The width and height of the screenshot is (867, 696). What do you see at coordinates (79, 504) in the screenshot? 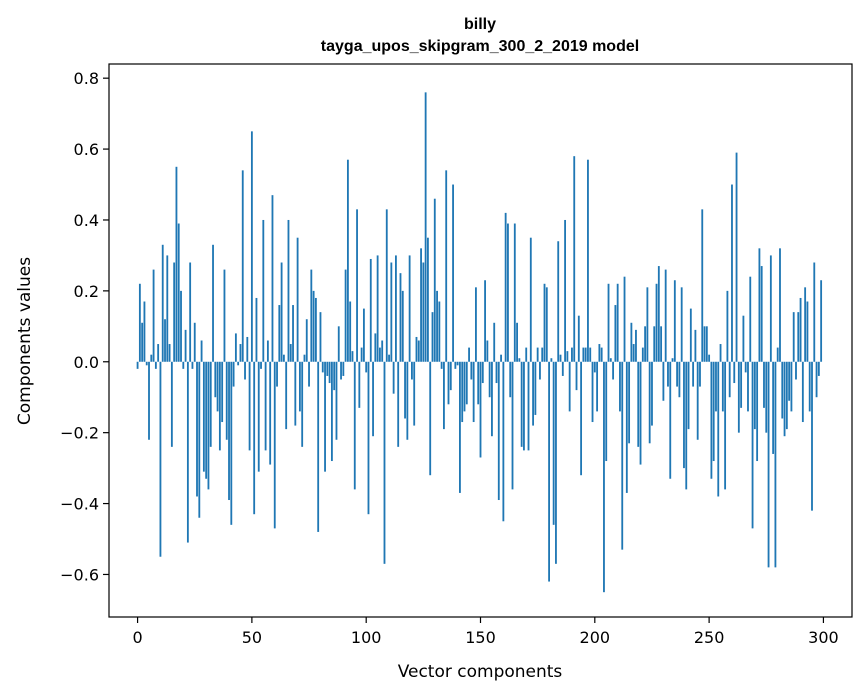
I see `y-tick-label: −0.4` at bounding box center [79, 504].